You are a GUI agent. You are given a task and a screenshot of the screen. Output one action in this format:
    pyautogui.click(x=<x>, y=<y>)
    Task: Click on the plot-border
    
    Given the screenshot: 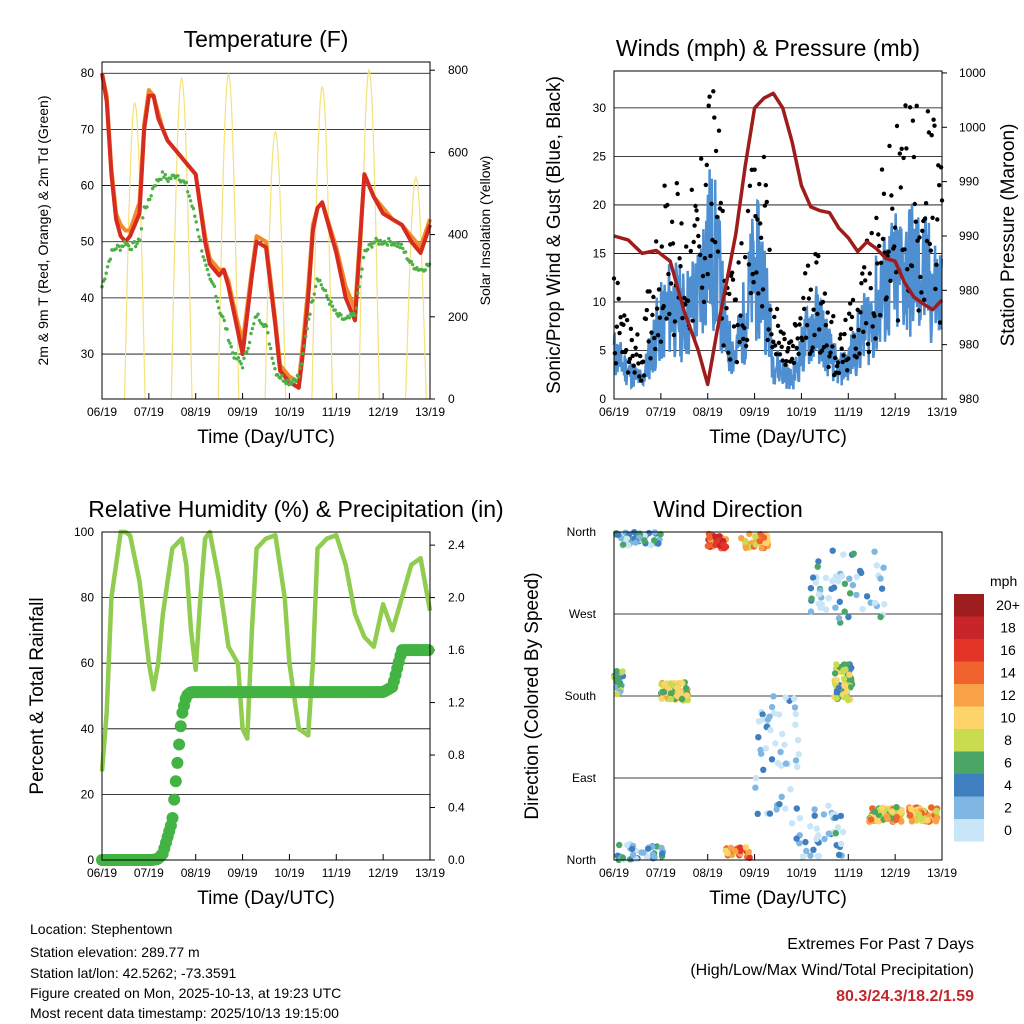 What is the action you would take?
    pyautogui.click(x=778, y=235)
    